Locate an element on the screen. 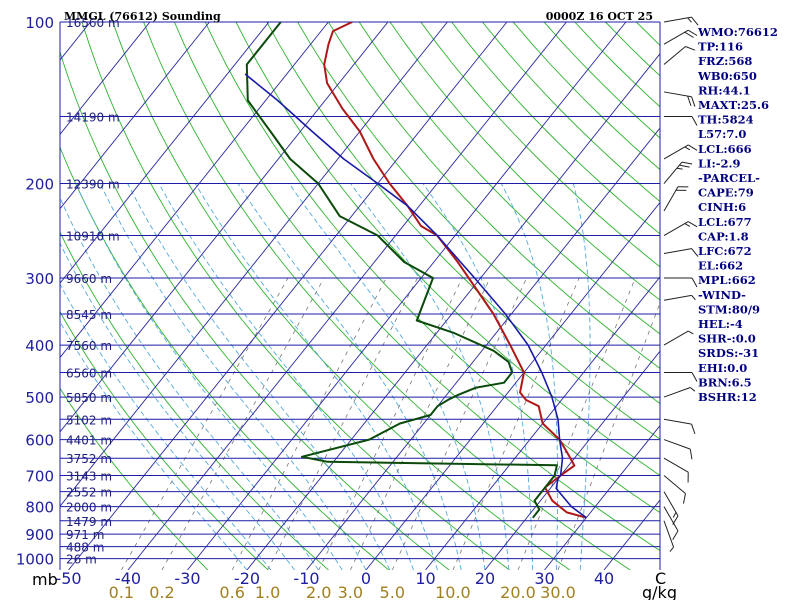 The height and width of the screenshot is (600, 800). pressure-tick-label: 200 is located at coordinates (39, 185).